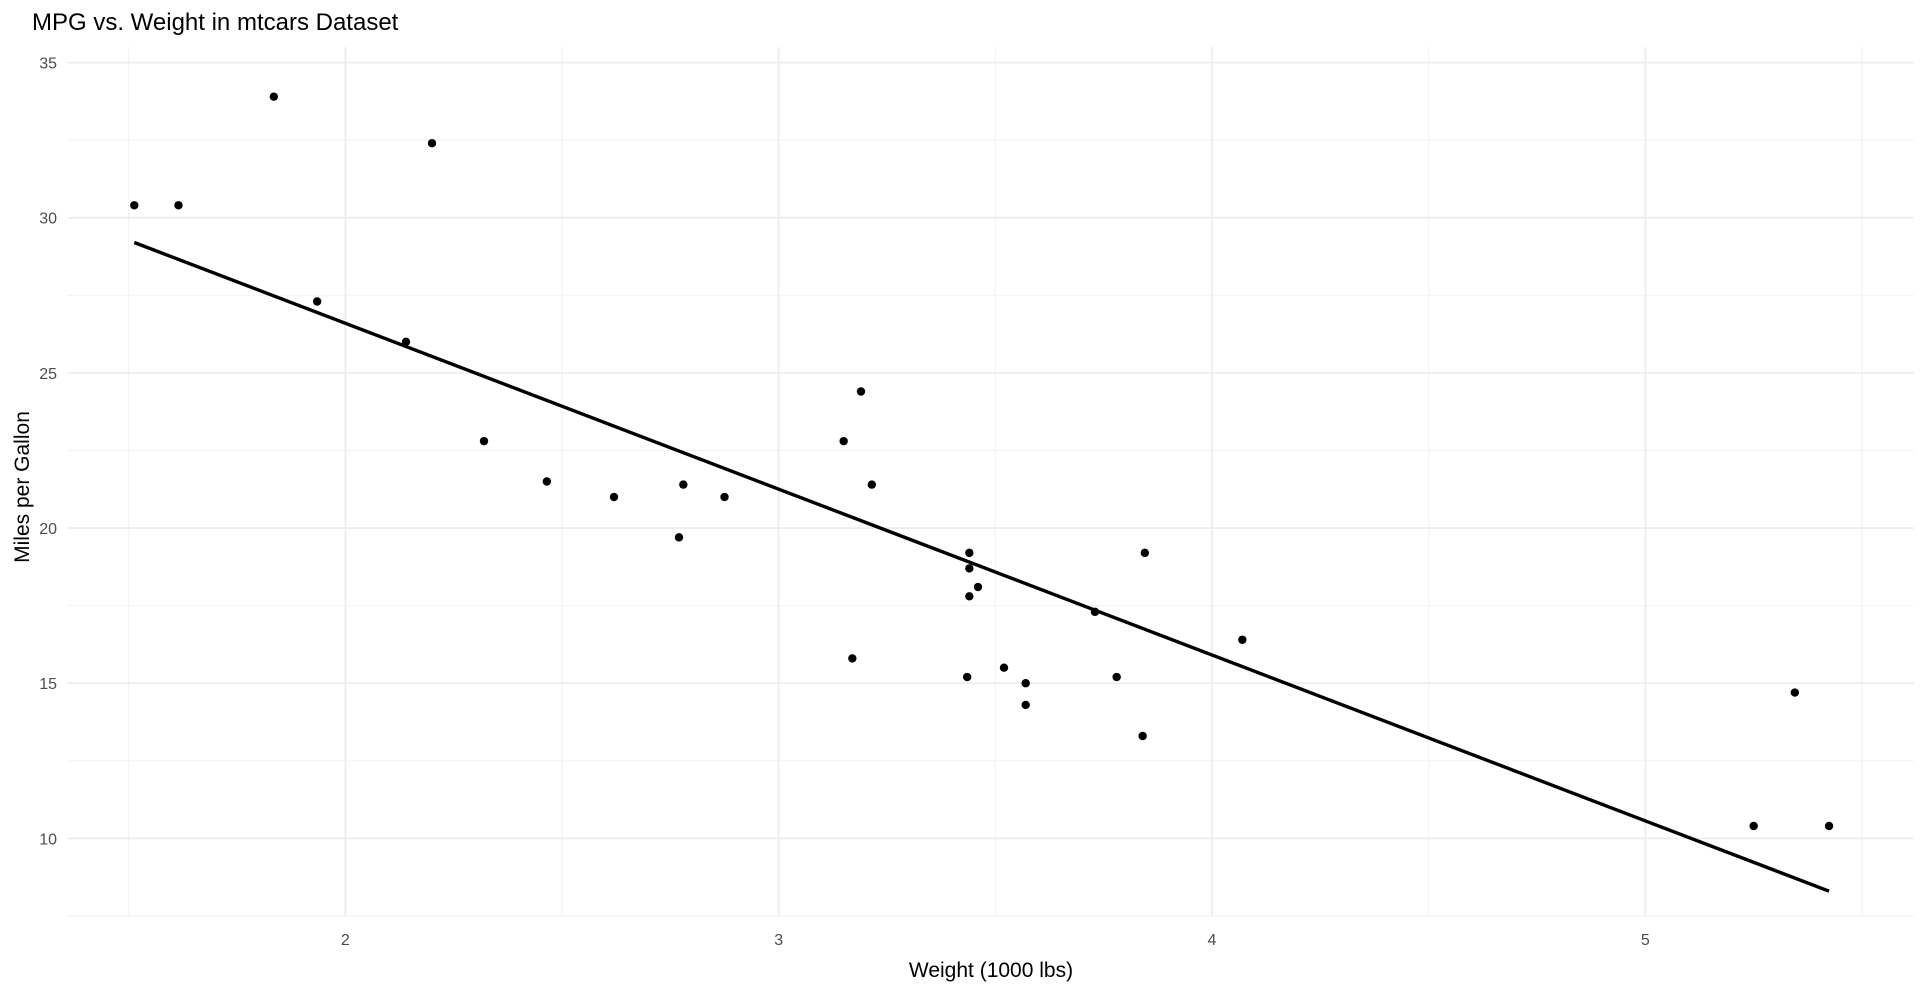 This screenshot has height=987, width=1920. Describe the element at coordinates (48, 529) in the screenshot. I see `y-tick-label: 20` at that location.